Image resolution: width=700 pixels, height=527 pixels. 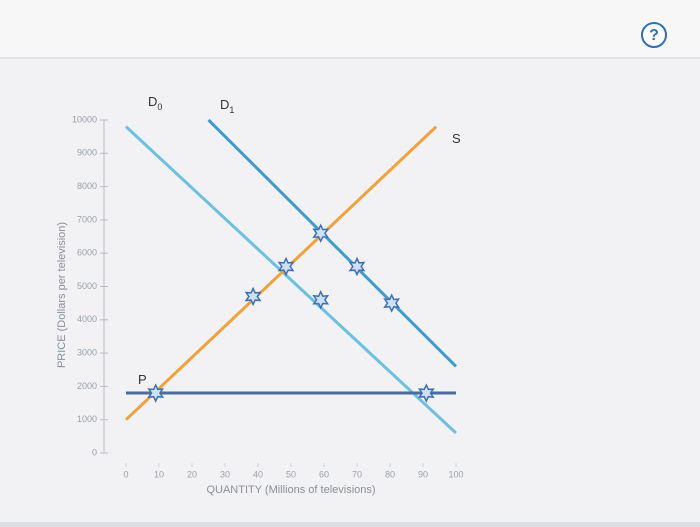 I want to click on x-tick-label: 60, so click(x=324, y=474).